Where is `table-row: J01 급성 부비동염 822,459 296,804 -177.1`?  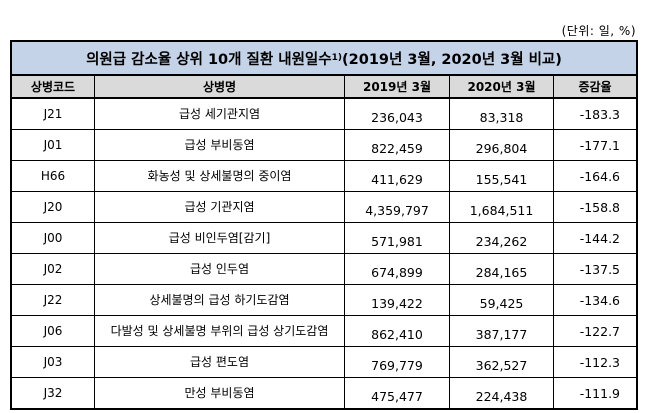 table-row: J01 급성 부비동염 822,459 296,804 -177.1 is located at coordinates (324, 145).